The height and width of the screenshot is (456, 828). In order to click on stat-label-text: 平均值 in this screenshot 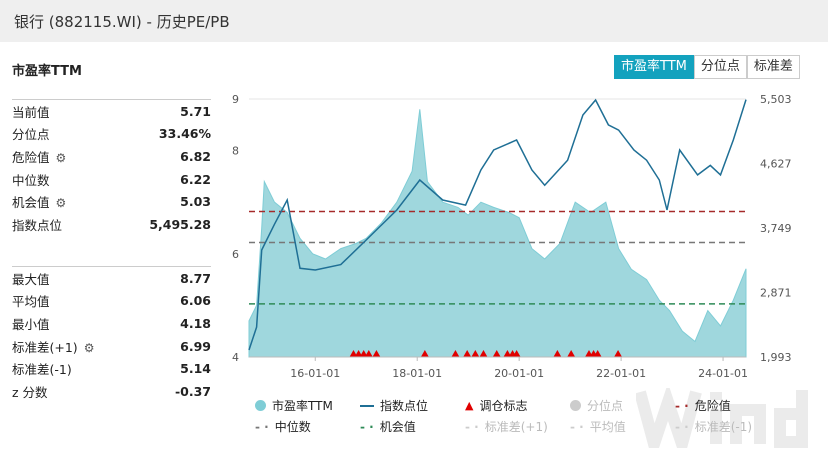, I will do `click(31, 302)`.